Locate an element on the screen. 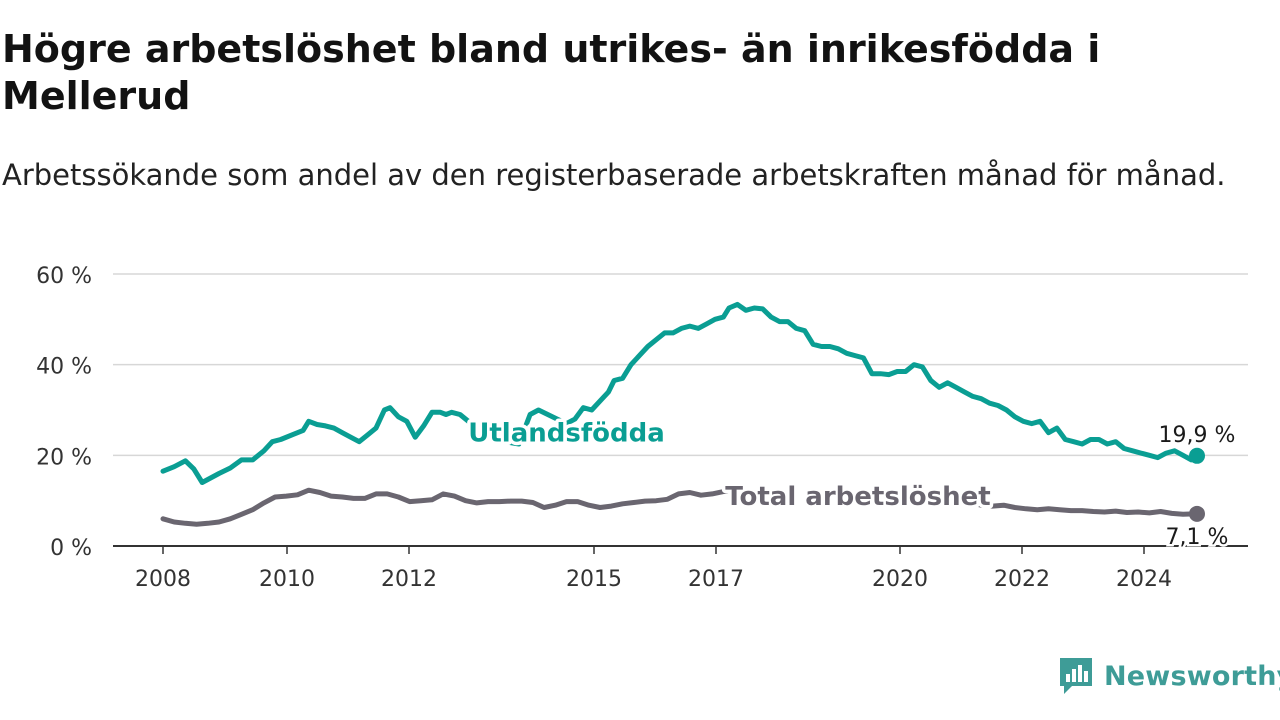  y-tick-label: 60 % is located at coordinates (64, 276).